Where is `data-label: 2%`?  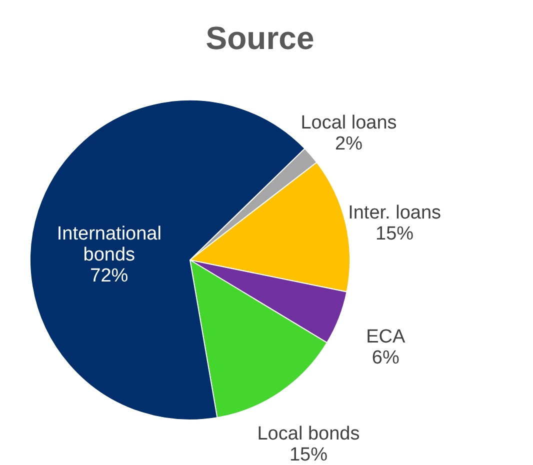 data-label: 2% is located at coordinates (349, 144).